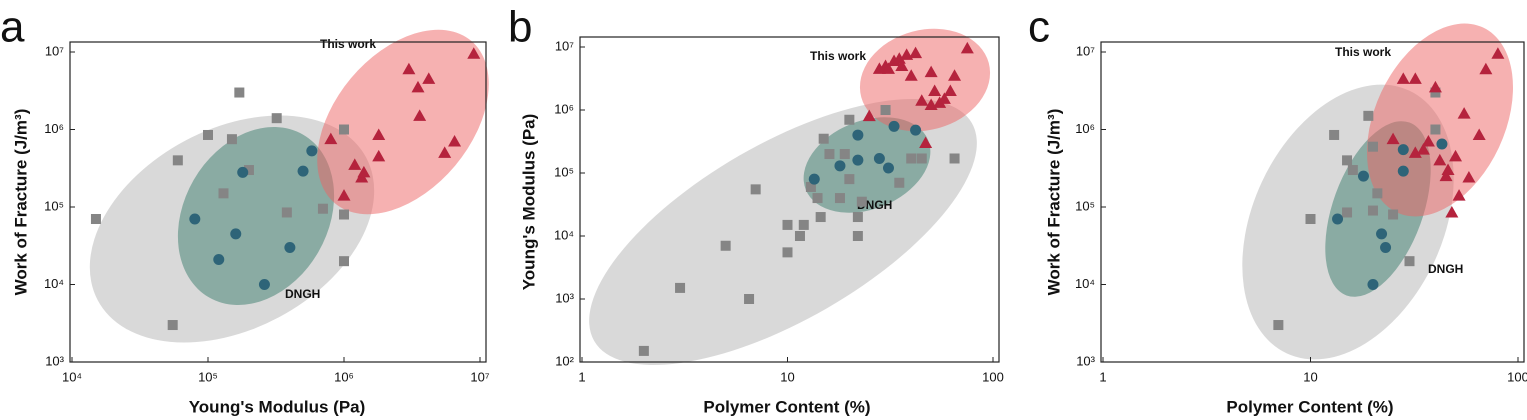  Describe the element at coordinates (838, 56) in the screenshot. I see `annotation: This work` at that location.